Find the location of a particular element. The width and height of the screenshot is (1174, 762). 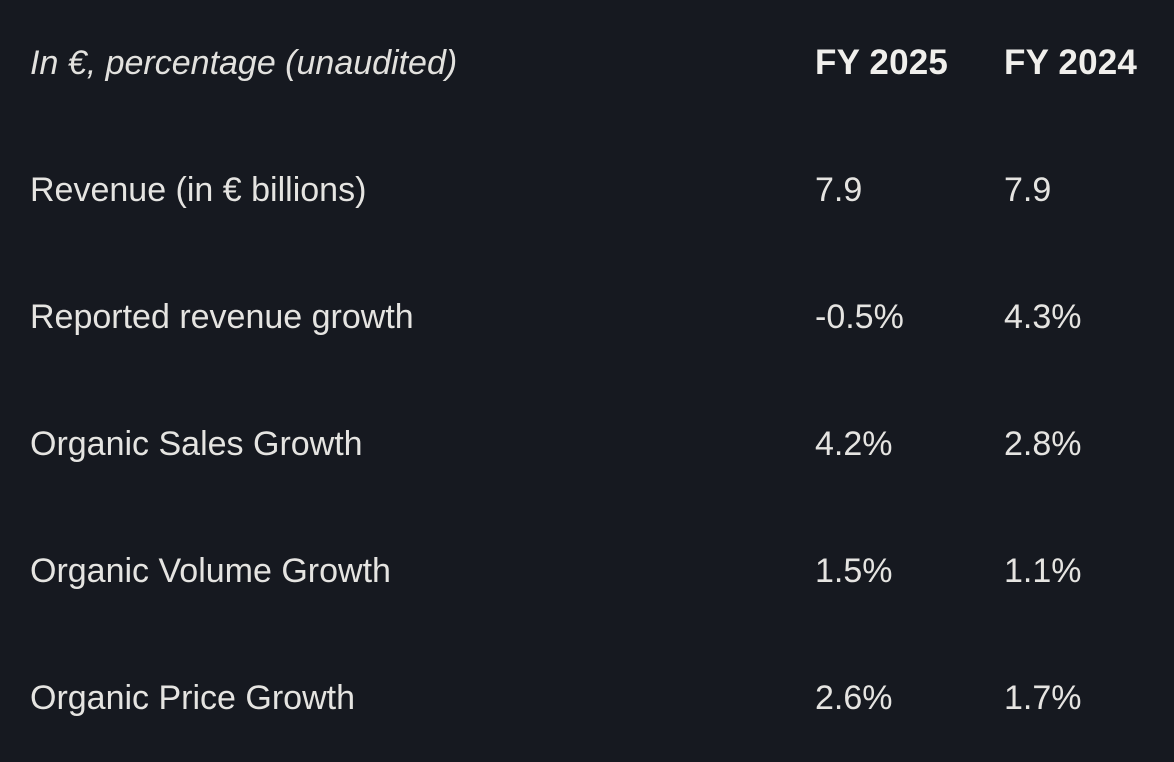

row-value-fy2024: 2.8% is located at coordinates (1043, 443).